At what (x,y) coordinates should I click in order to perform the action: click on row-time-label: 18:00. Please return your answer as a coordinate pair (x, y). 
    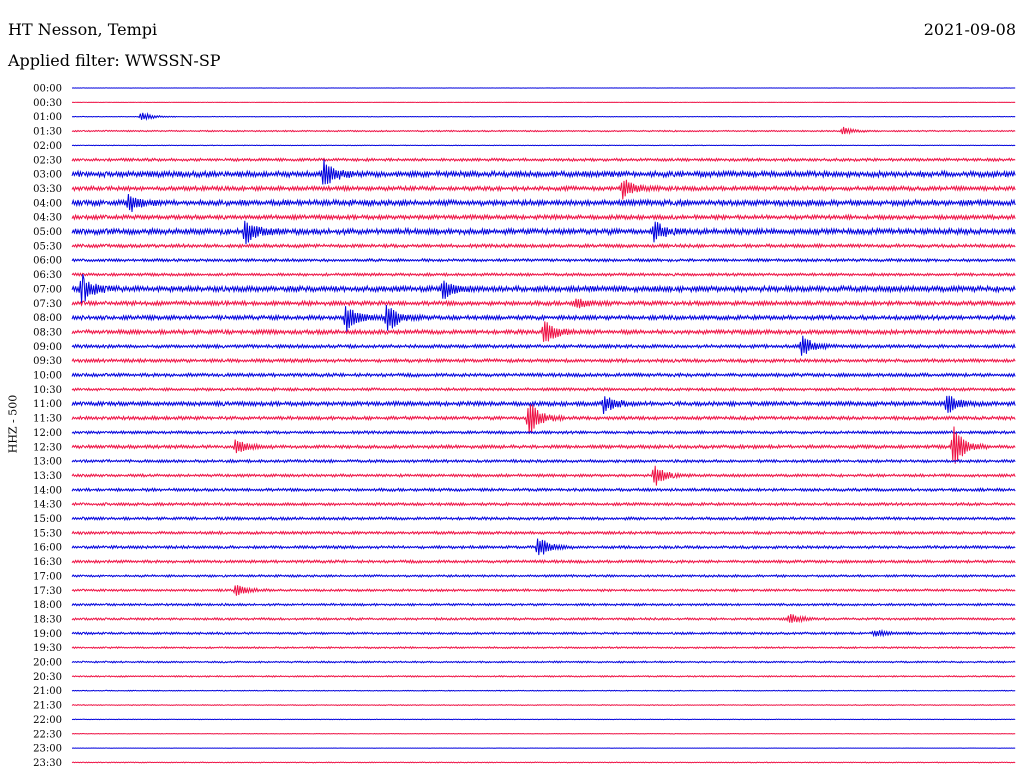
    Looking at the image, I should click on (47, 605).